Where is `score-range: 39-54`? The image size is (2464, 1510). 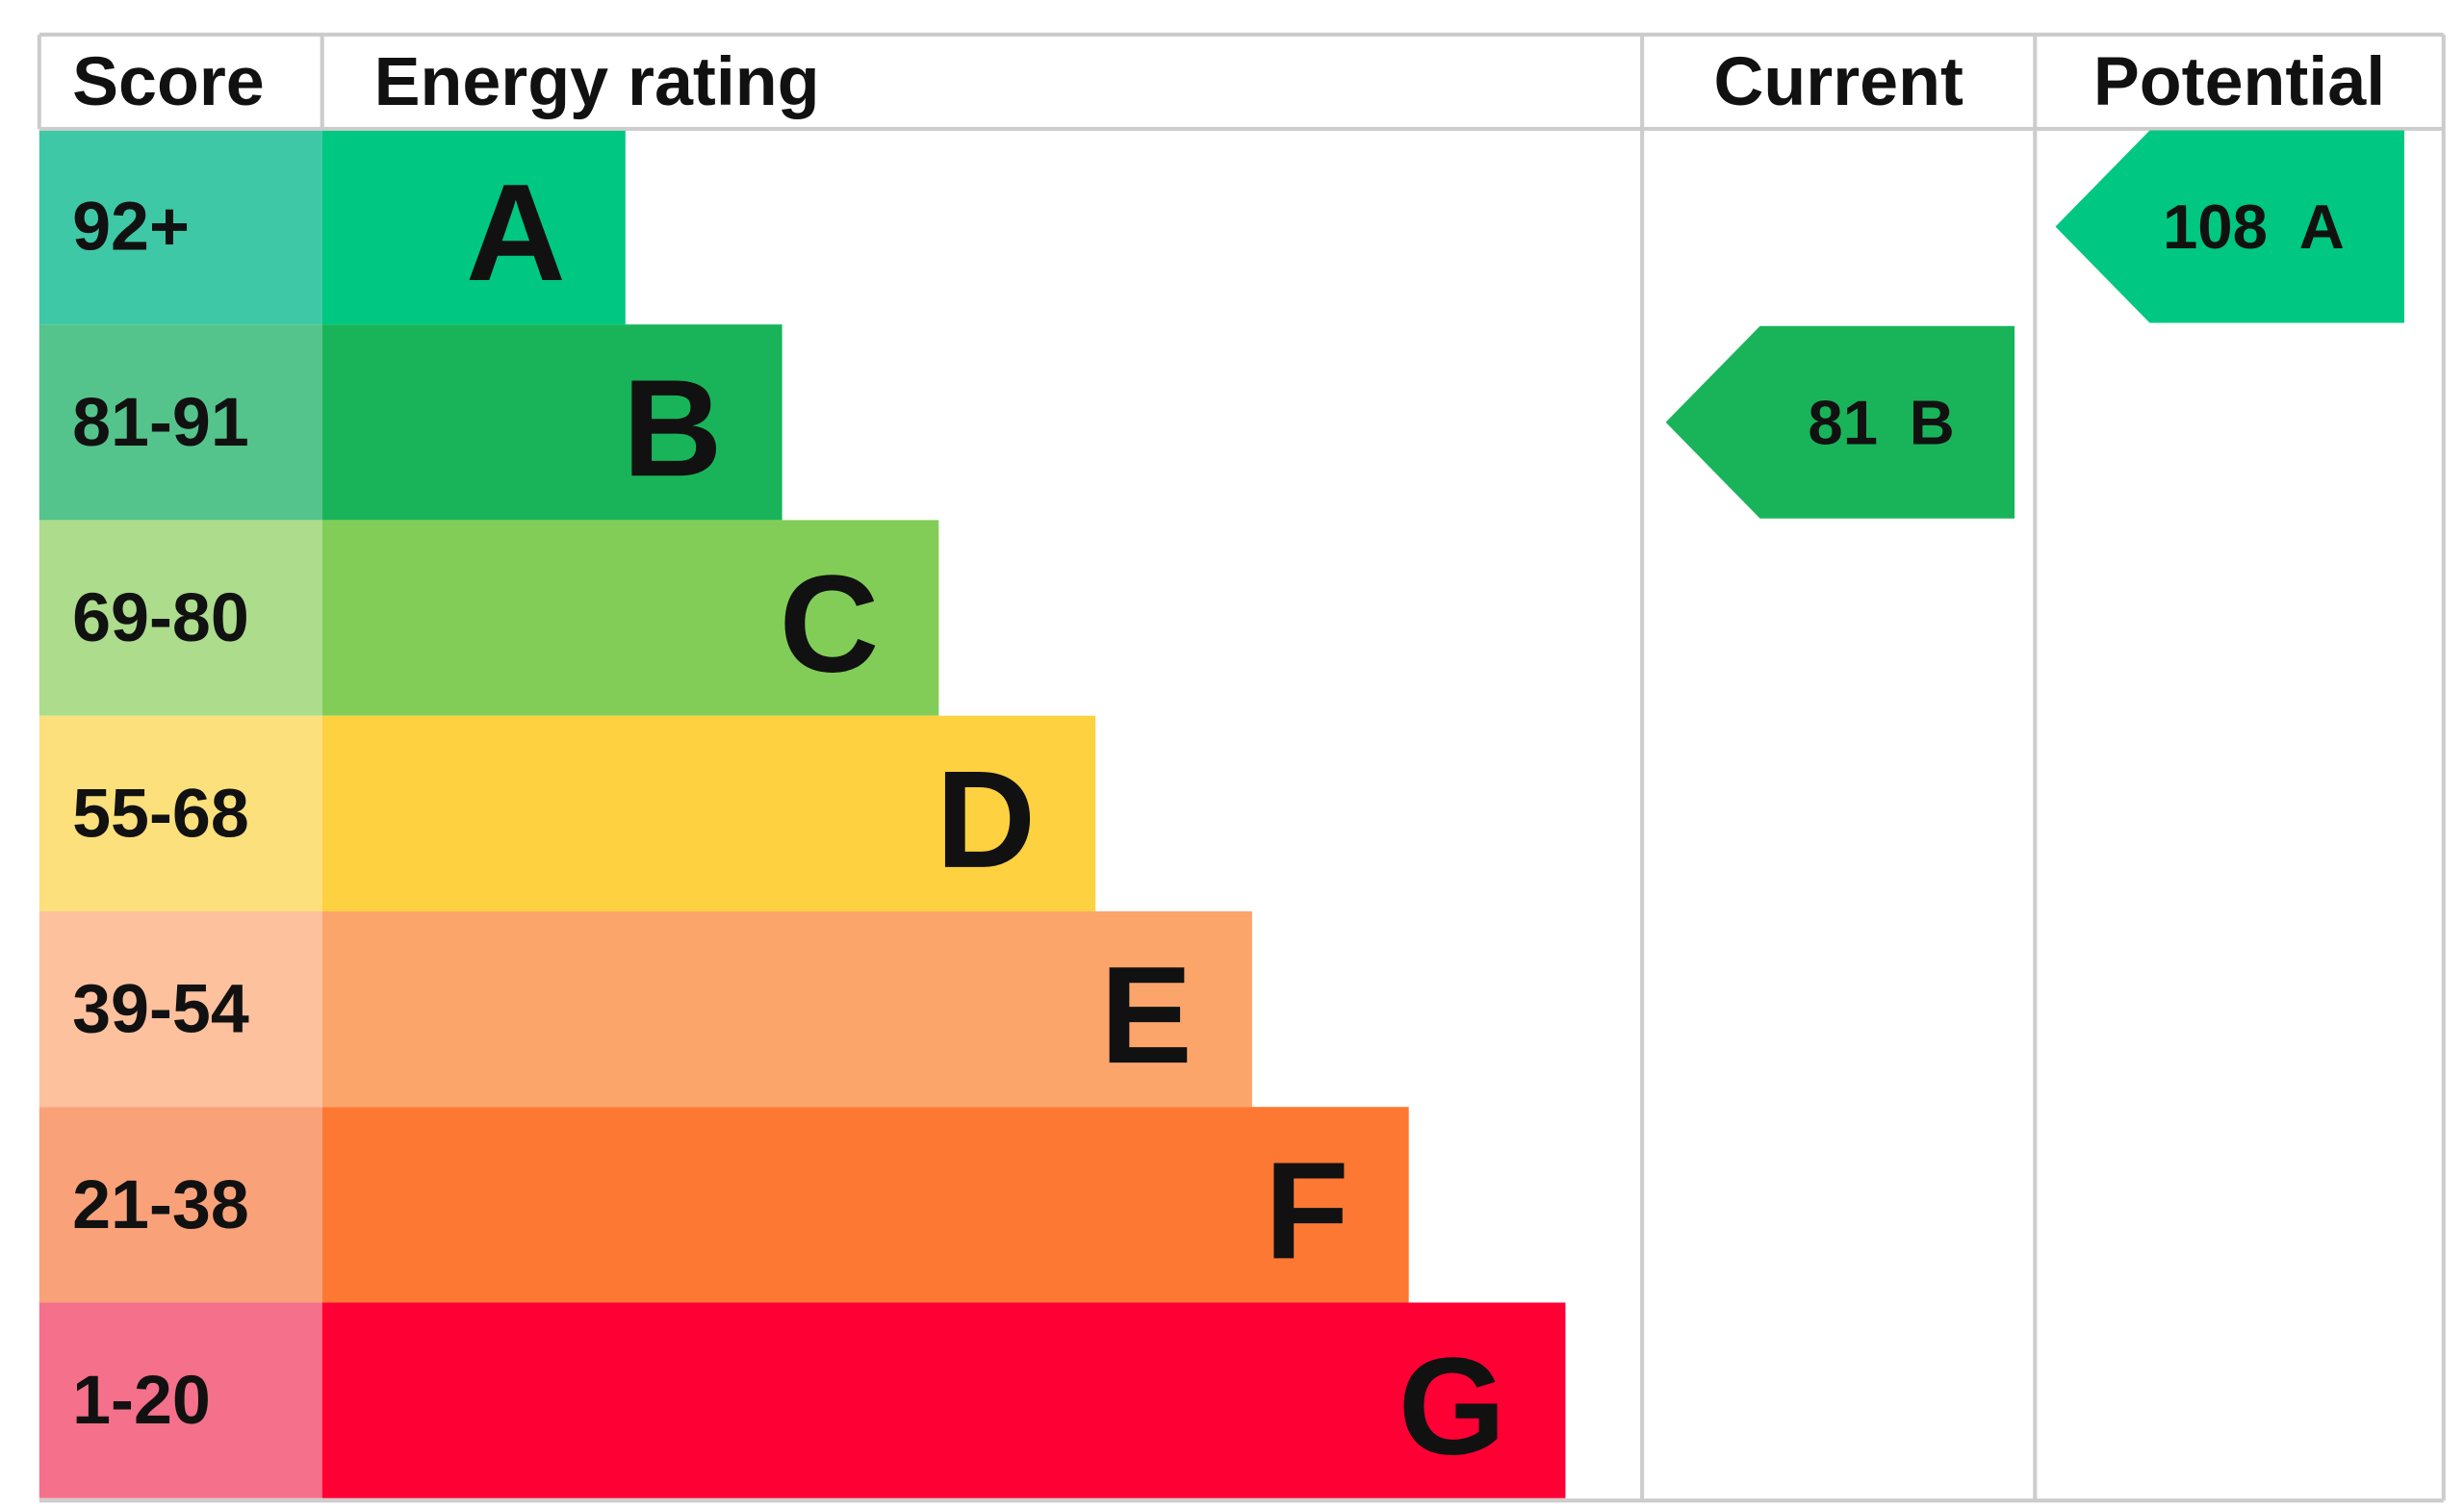
score-range: 39-54 is located at coordinates (160, 1009).